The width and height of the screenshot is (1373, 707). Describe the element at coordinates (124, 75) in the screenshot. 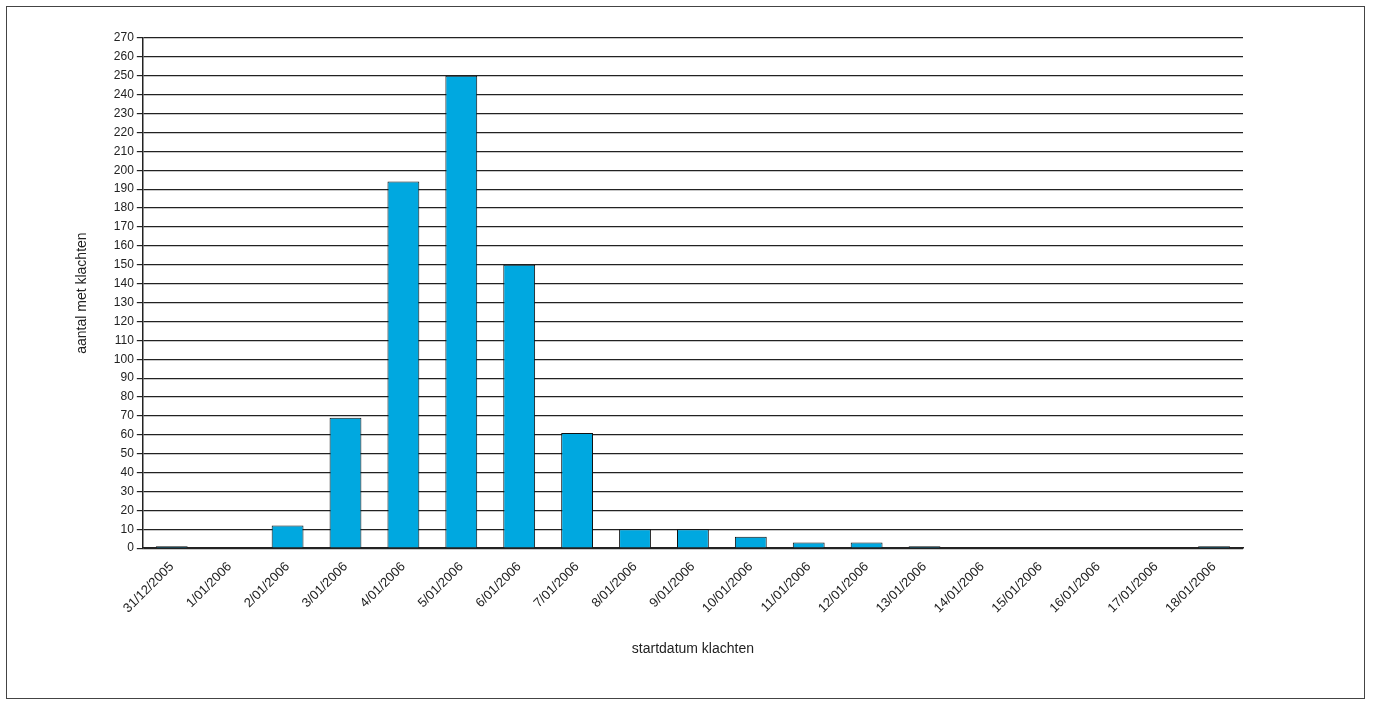

I see `y-tick-label: 250` at that location.